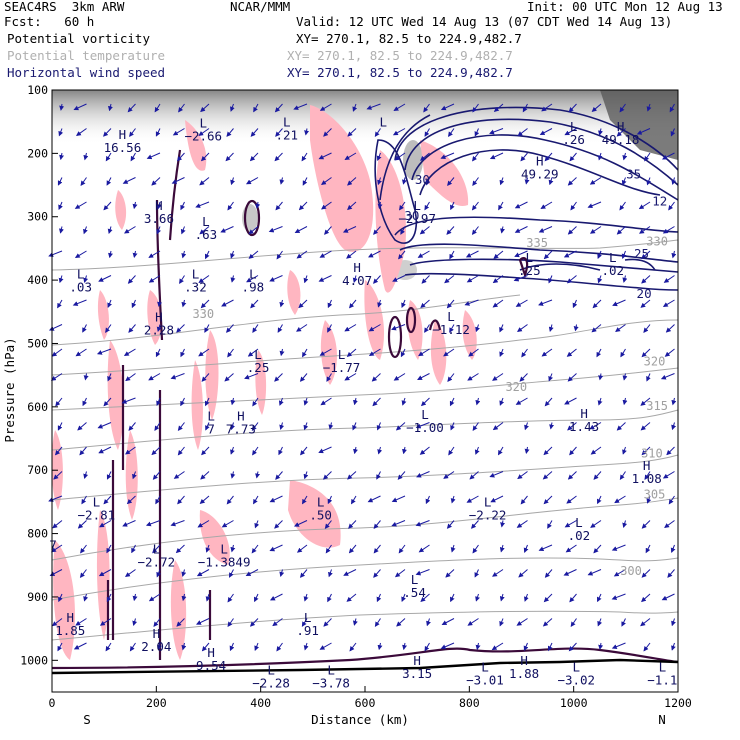 This screenshot has height=740, width=740. Describe the element at coordinates (644, 293) in the screenshot. I see `wind-contour-label: 20` at that location.